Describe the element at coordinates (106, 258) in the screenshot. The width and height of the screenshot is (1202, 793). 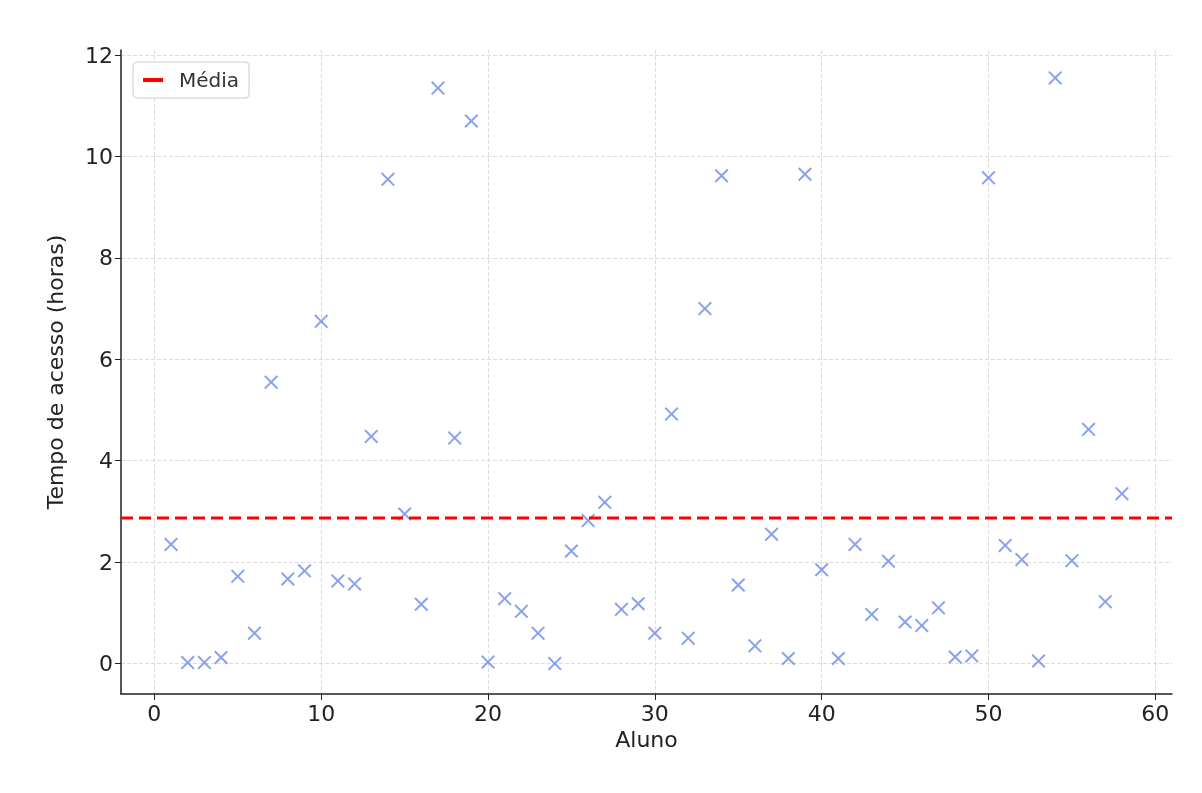
I see `y-tick-label: 8` at that location.